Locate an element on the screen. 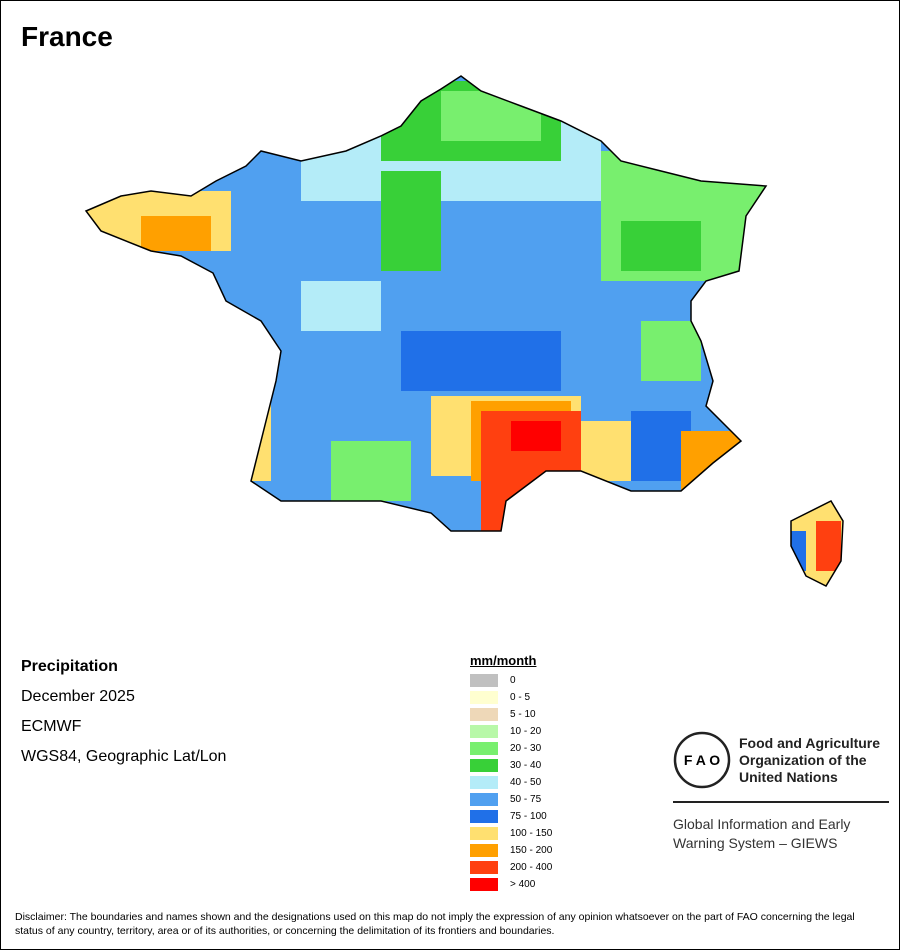 The width and height of the screenshot is (900, 950). legend-label: 10 - 20 is located at coordinates (526, 731).